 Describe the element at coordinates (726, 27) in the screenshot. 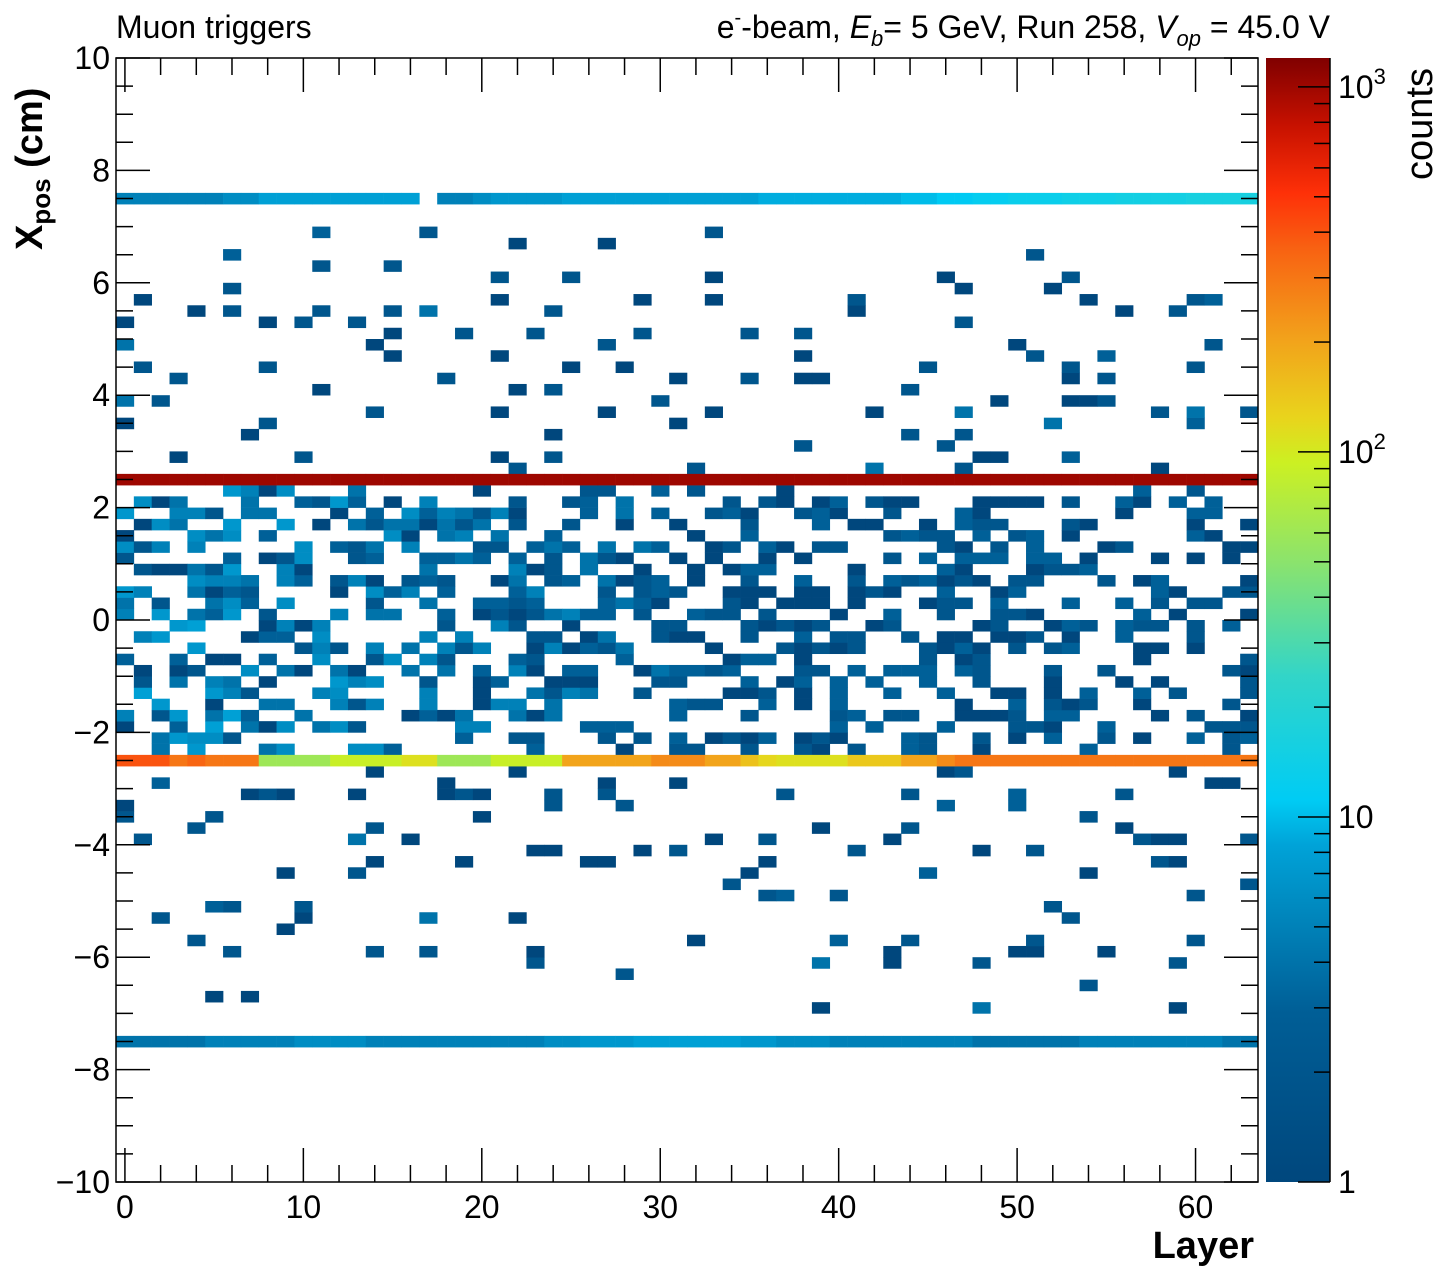

I see `beam-particle: e` at that location.